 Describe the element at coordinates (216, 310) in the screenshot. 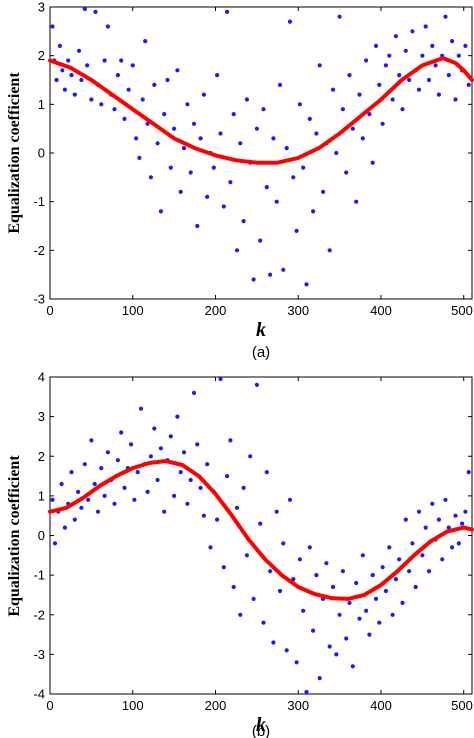

I see `chart-a-x-tick-label-2: 200` at that location.